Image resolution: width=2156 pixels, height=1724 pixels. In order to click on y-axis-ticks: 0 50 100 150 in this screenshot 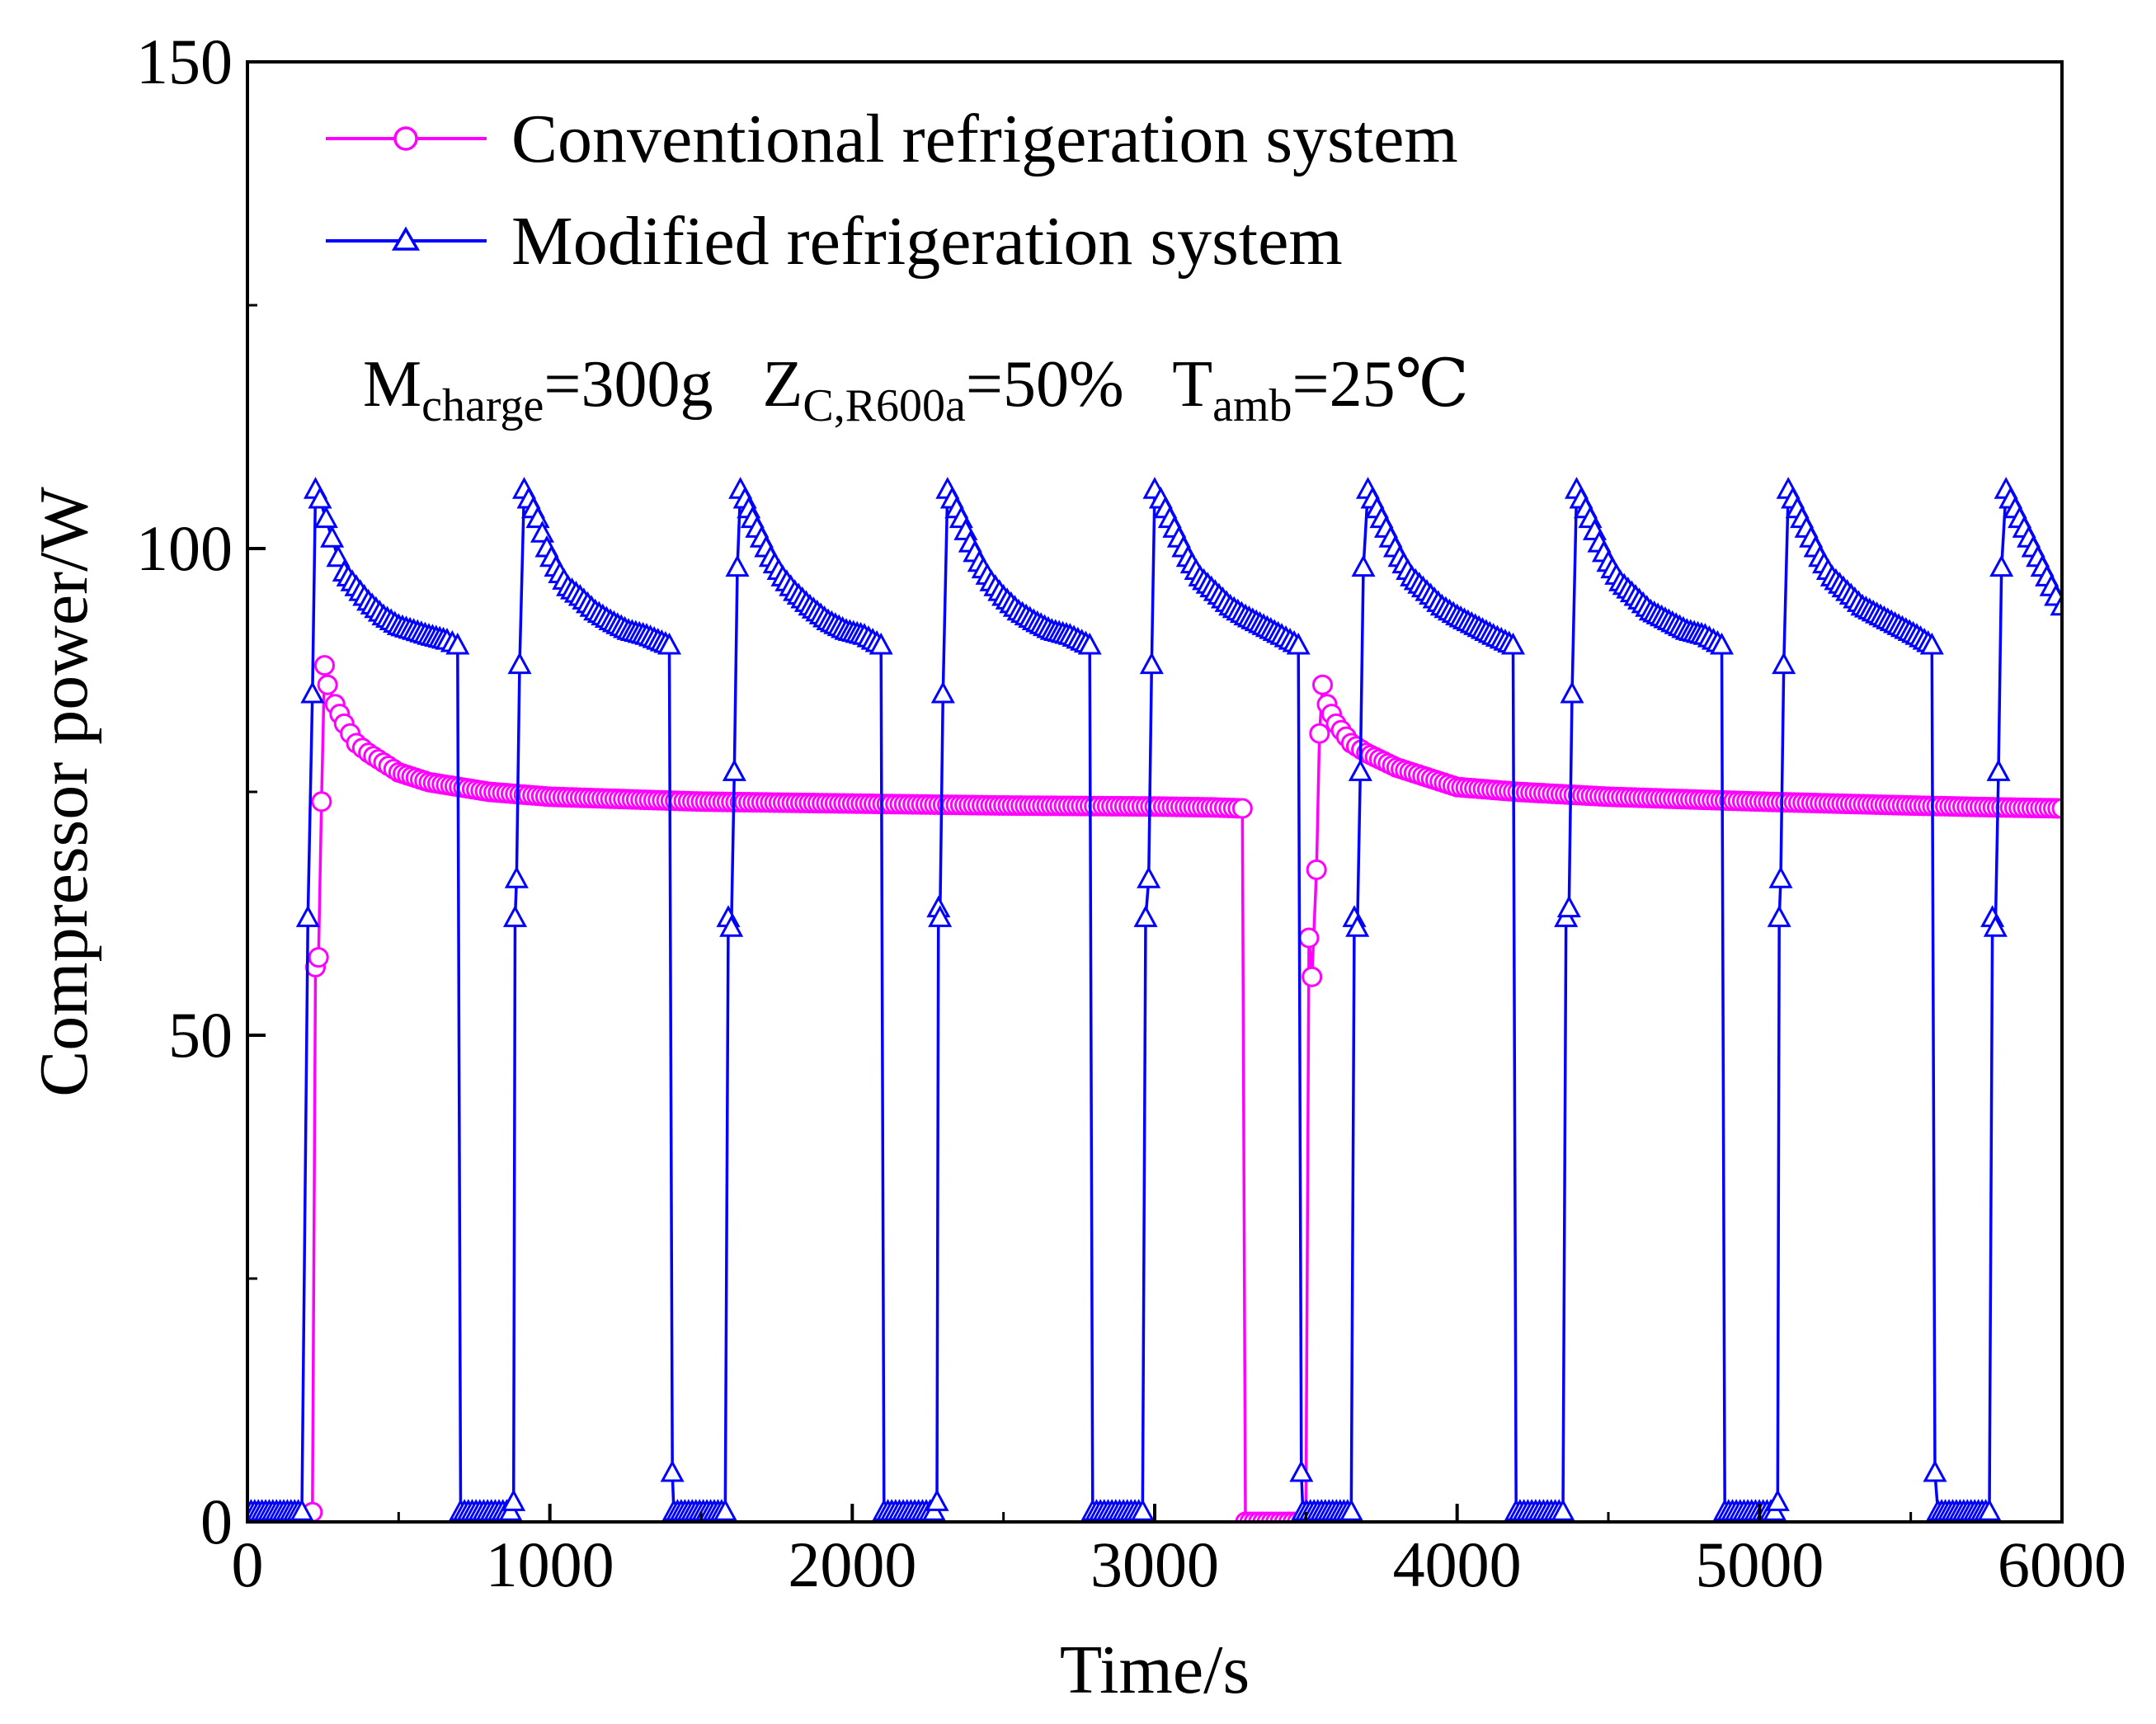, I will do `click(201, 792)`.